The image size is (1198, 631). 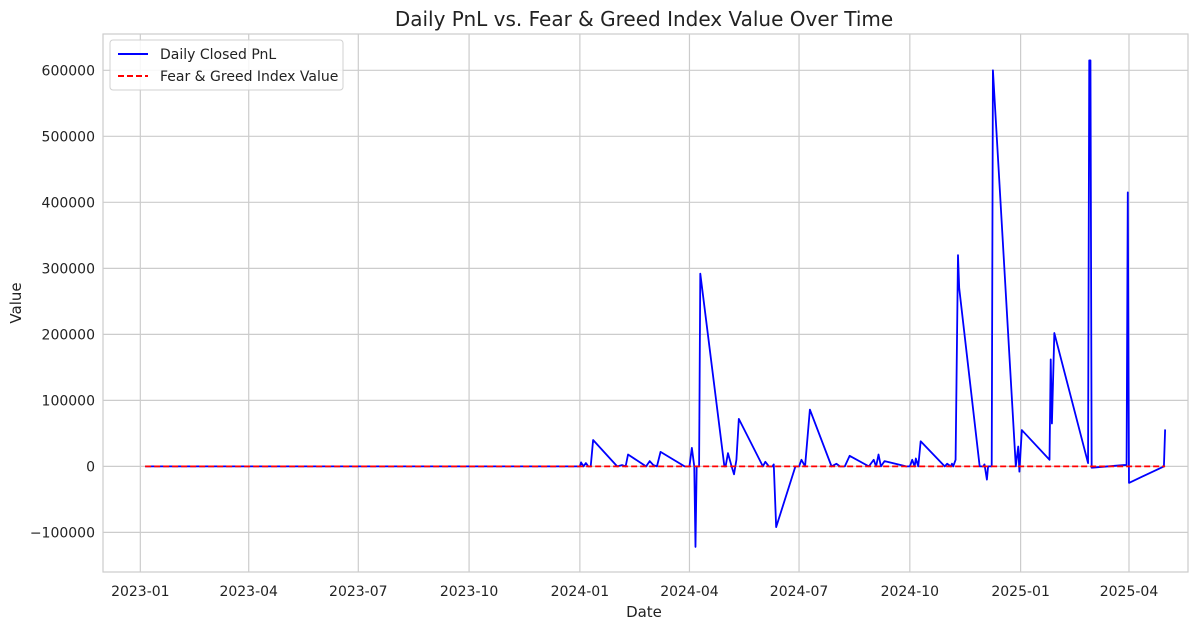 I want to click on x-tick-label: 2024-10, so click(x=910, y=592).